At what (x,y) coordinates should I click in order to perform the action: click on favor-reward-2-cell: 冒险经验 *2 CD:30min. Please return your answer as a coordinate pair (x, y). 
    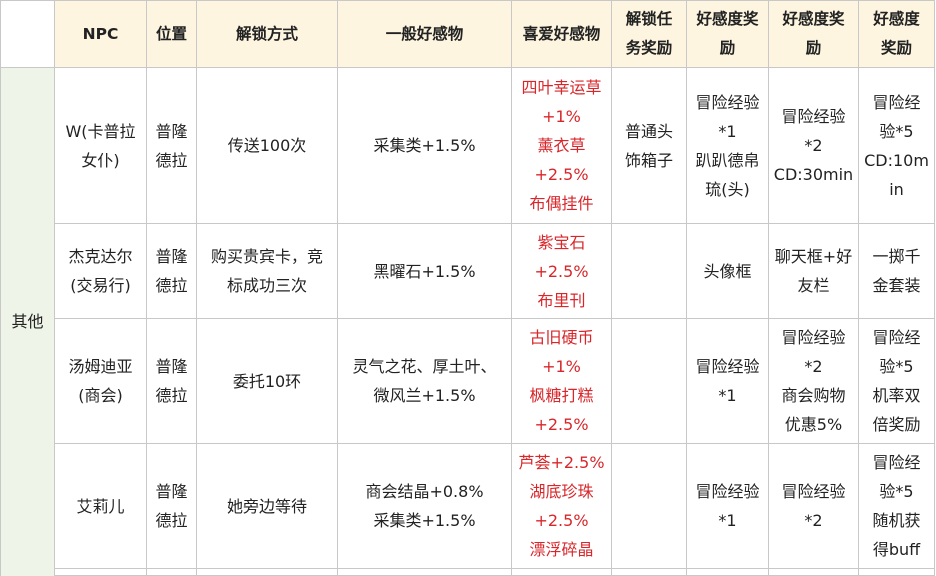
    Looking at the image, I should click on (813, 145).